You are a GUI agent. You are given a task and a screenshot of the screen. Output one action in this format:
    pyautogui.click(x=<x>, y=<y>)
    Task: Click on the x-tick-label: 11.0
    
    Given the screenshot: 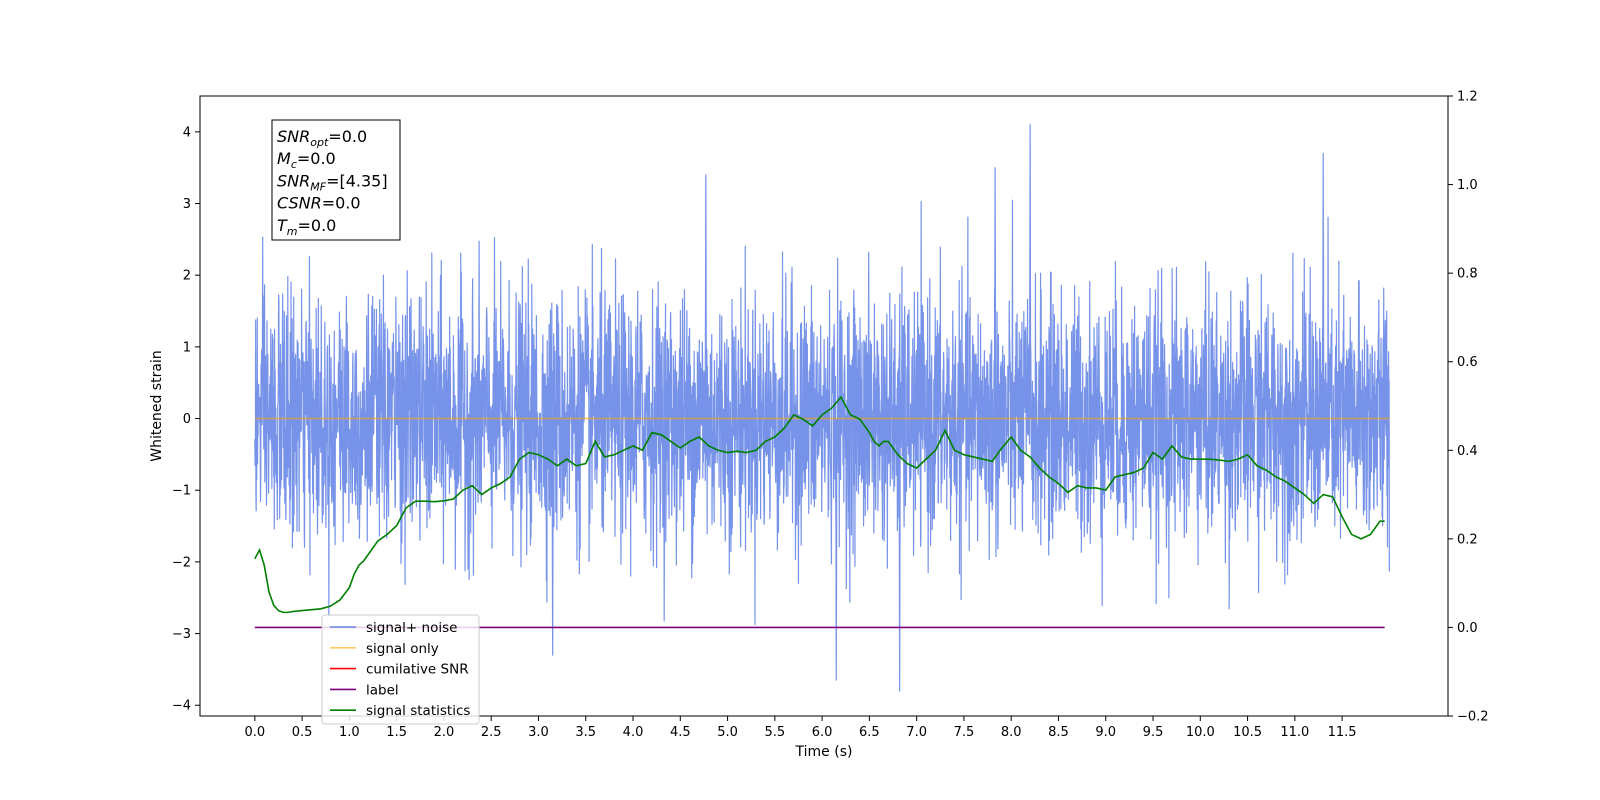 What is the action you would take?
    pyautogui.click(x=1294, y=732)
    